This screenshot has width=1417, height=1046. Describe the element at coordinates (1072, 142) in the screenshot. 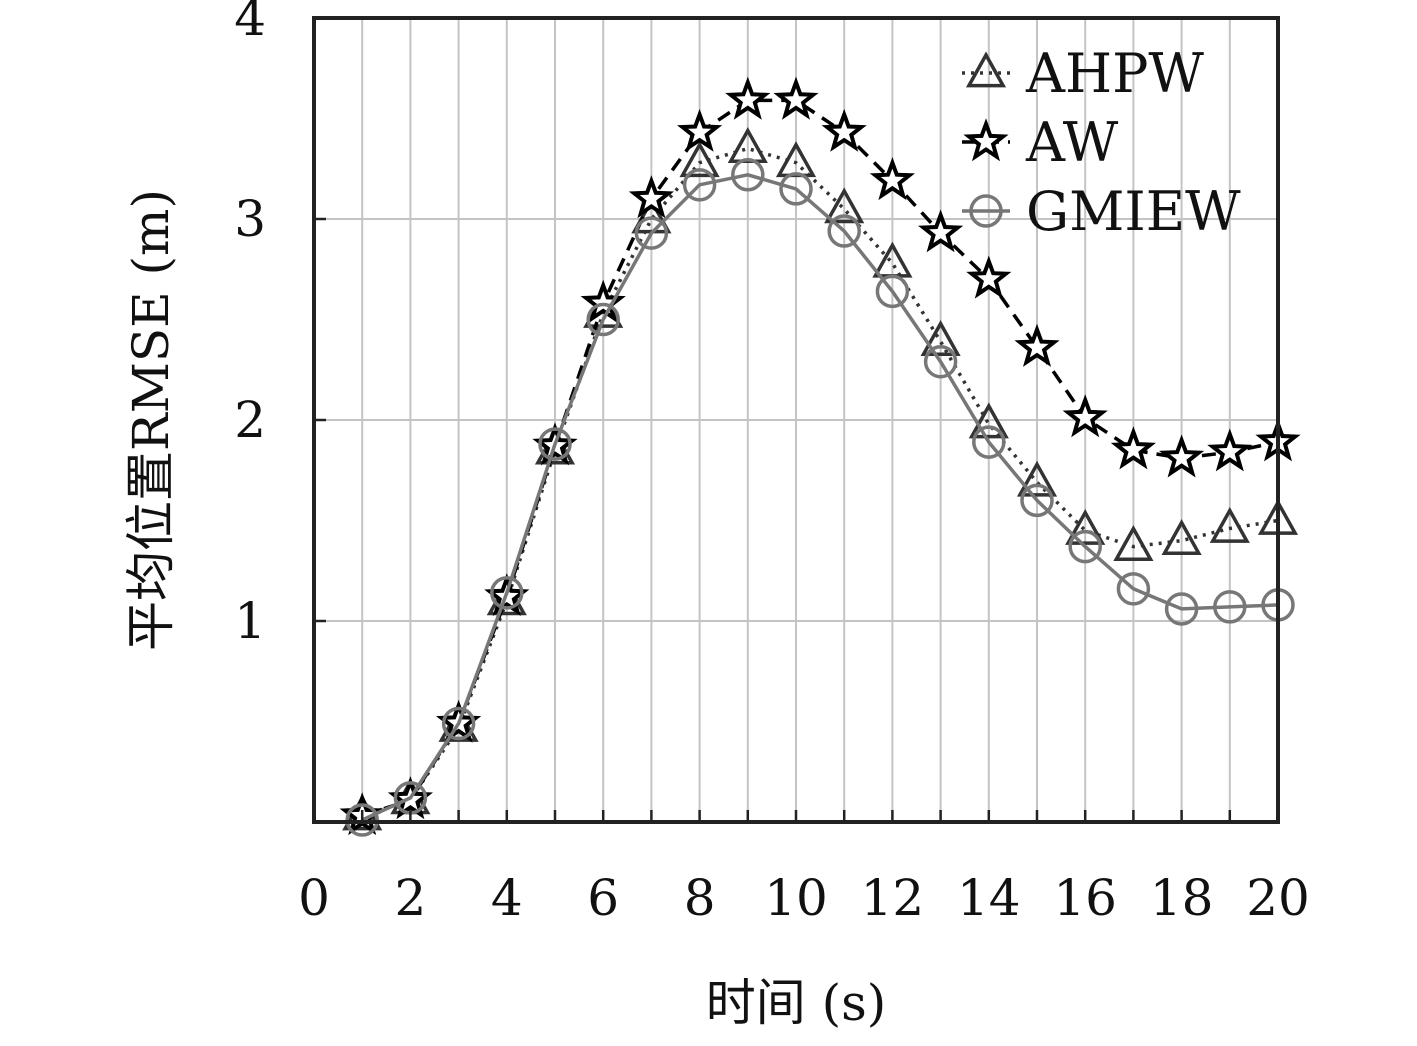

I see `legend-label-aw: AW` at that location.